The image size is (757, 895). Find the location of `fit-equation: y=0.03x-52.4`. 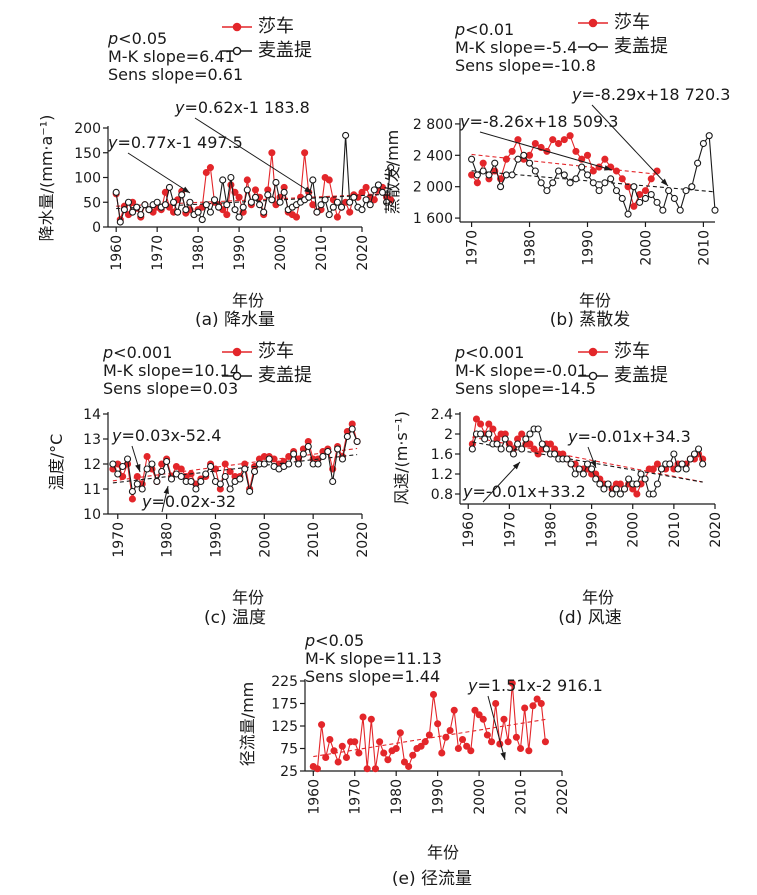

fit-equation: y=0.03x-52.4 is located at coordinates (166, 435).